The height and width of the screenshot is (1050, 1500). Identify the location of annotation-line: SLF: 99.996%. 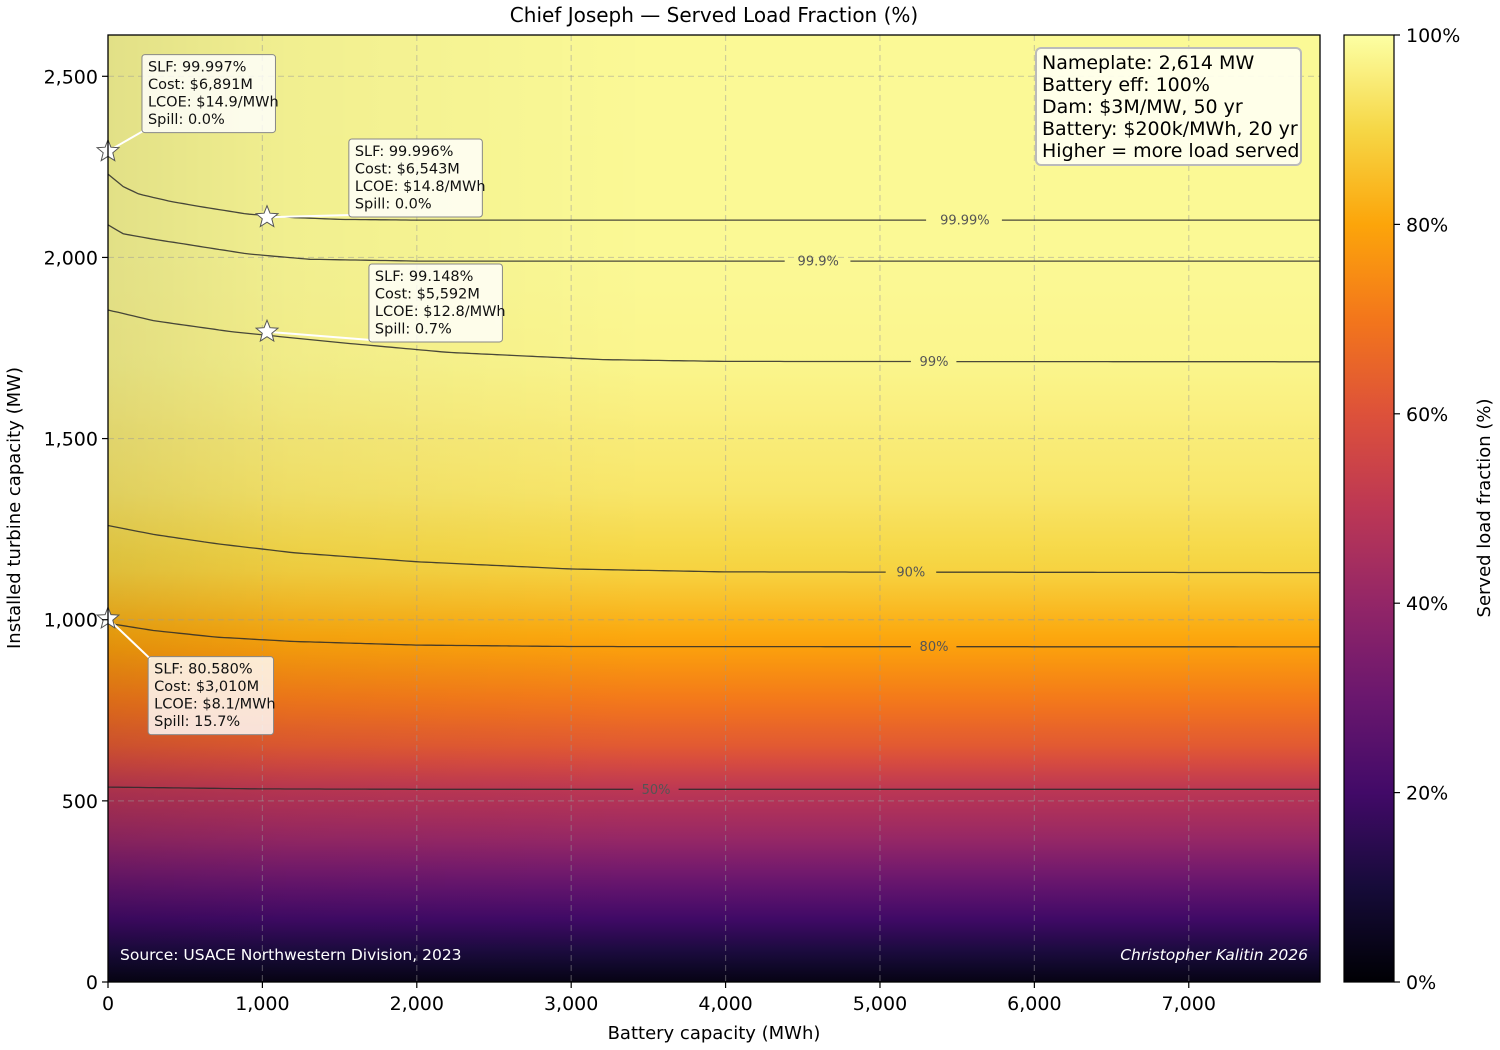
(404, 152).